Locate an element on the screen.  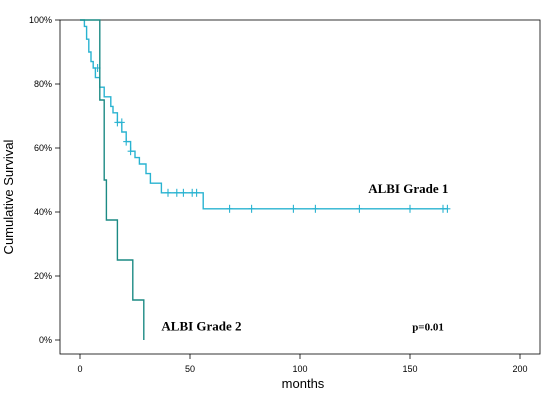
y-axis-title: Cumulative Survival is located at coordinates (8, 196).